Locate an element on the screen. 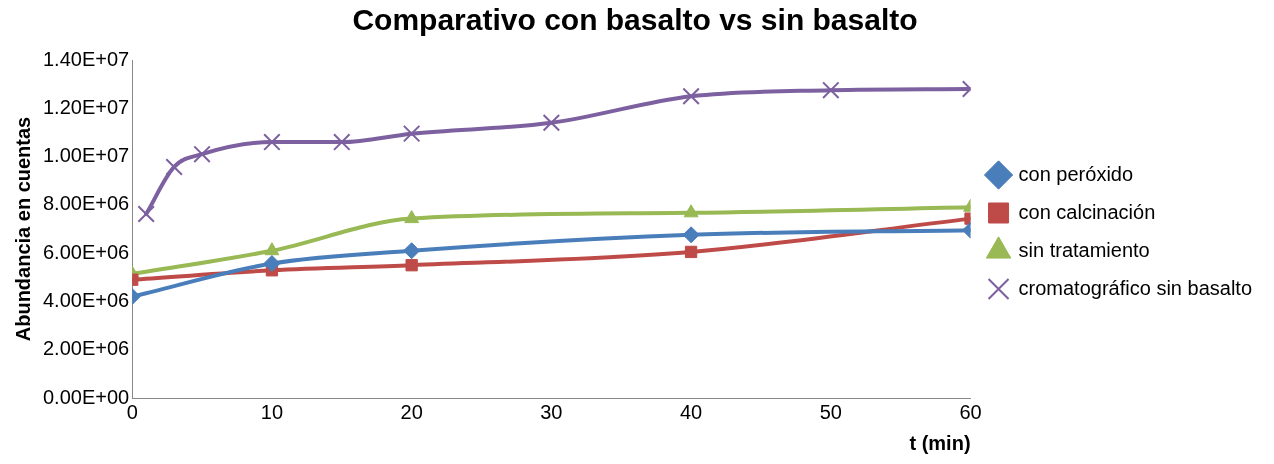  y-tick-label: 2.00E+06 is located at coordinates (86, 348).